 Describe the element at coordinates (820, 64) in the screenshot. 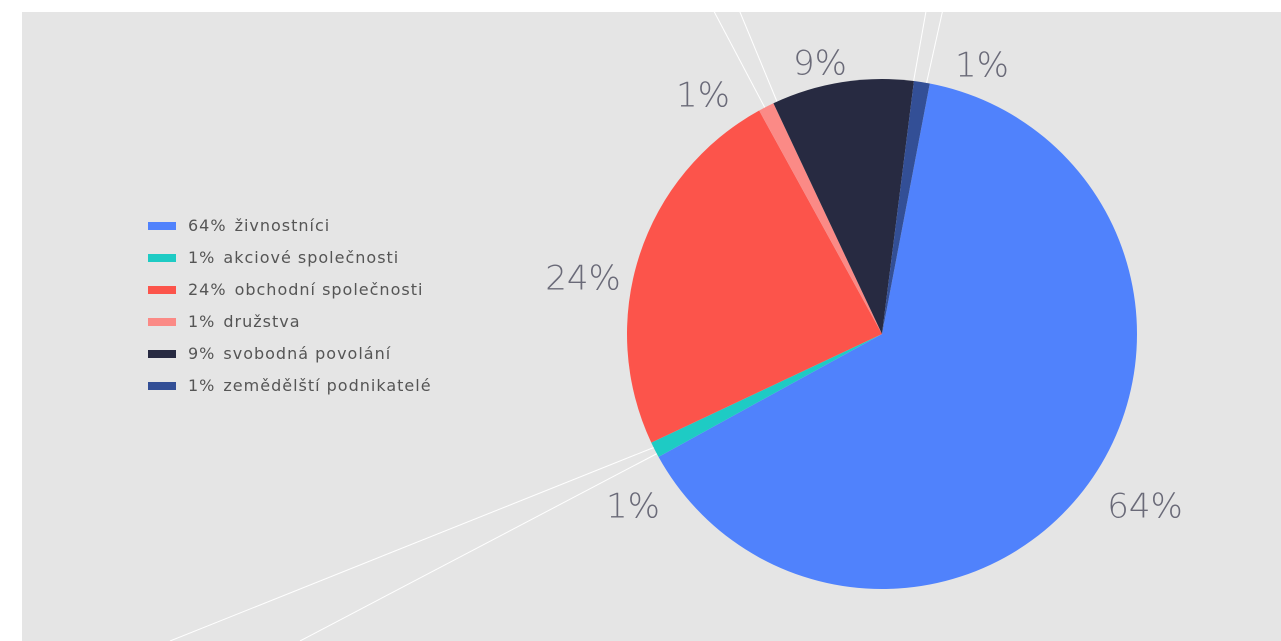

I see `data-label: 9%` at that location.